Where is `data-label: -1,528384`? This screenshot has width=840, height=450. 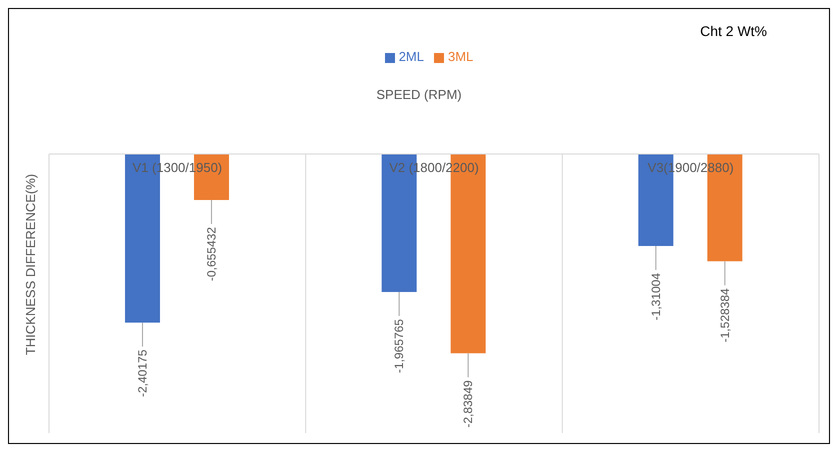
data-label: -1,528384 is located at coordinates (725, 315).